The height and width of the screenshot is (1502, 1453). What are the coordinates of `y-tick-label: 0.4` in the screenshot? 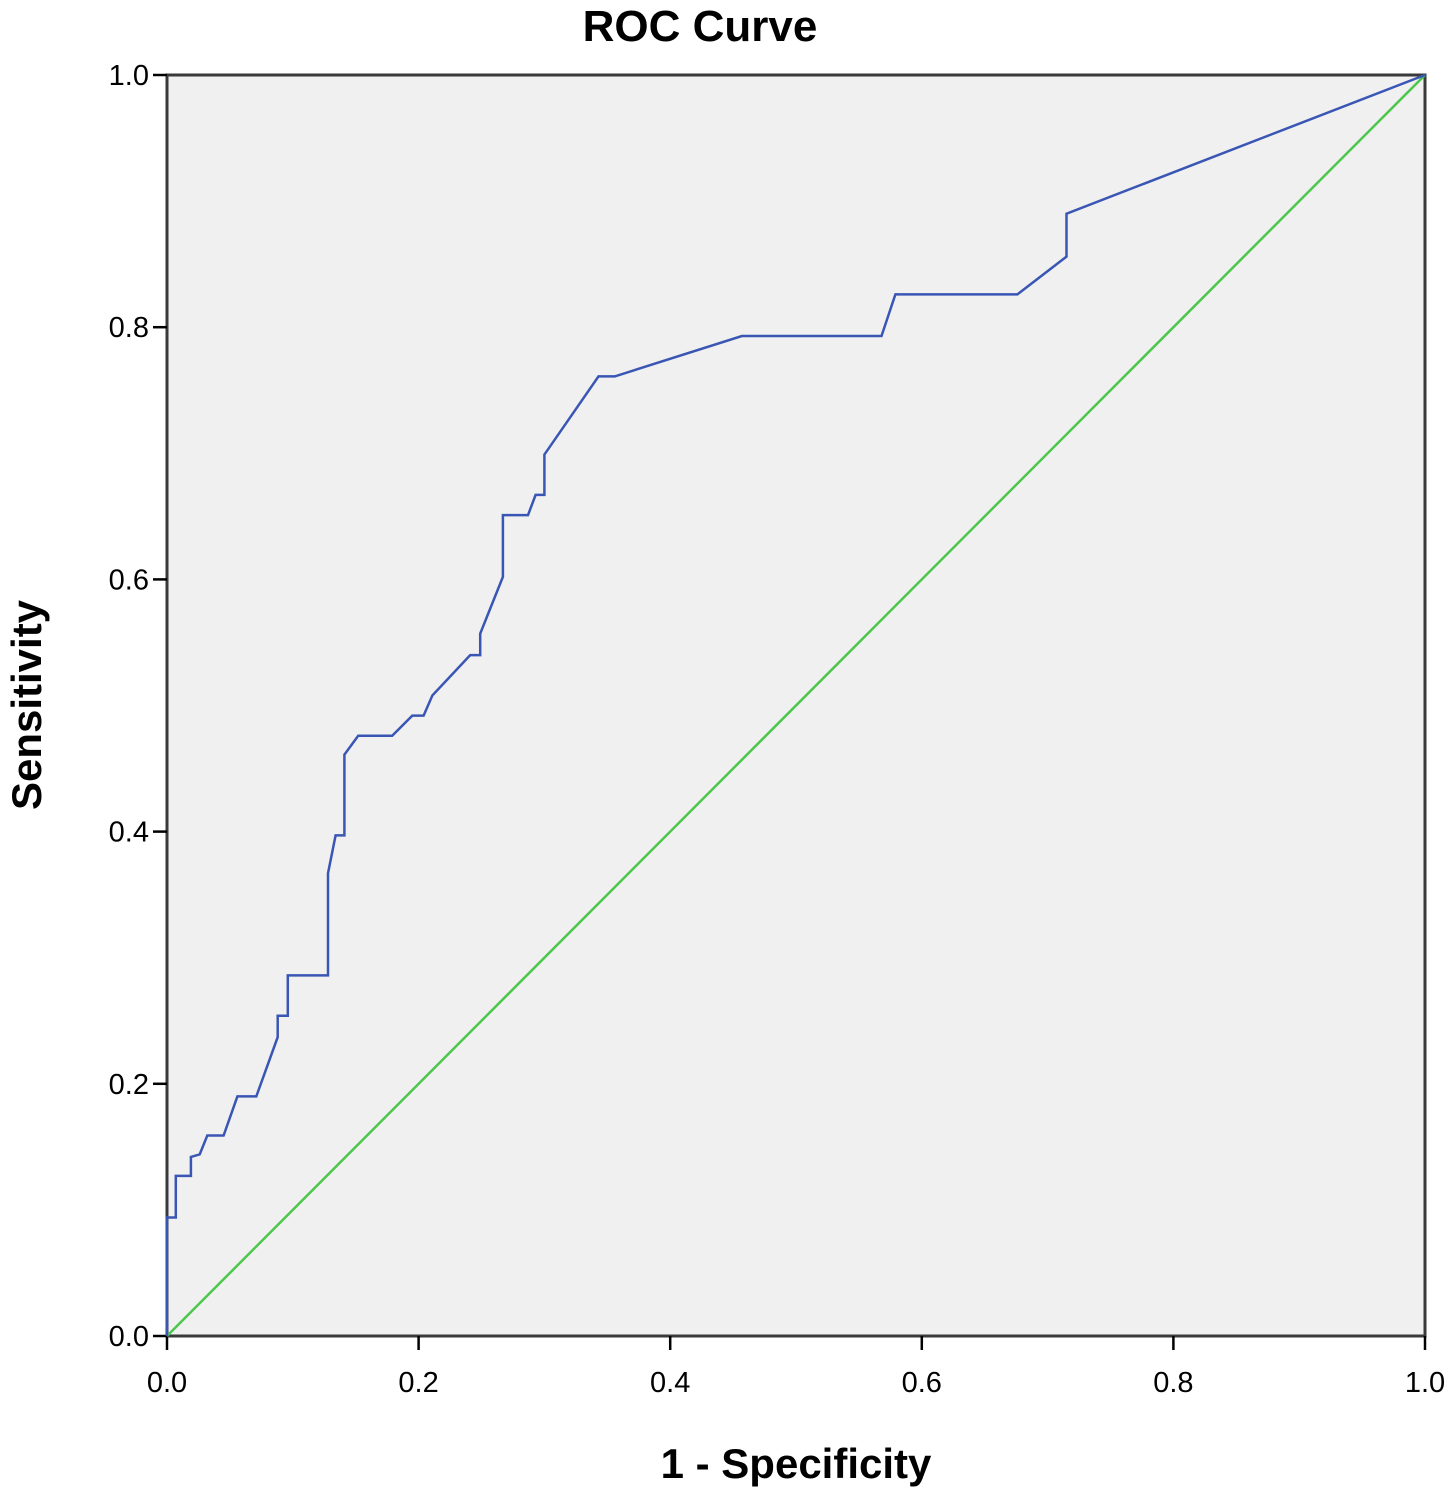 It's located at (129, 833).